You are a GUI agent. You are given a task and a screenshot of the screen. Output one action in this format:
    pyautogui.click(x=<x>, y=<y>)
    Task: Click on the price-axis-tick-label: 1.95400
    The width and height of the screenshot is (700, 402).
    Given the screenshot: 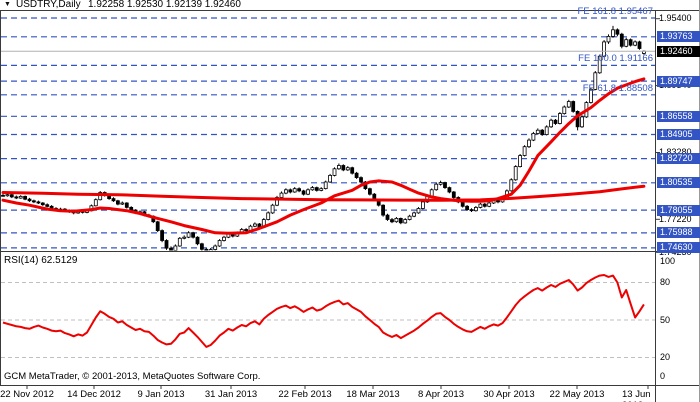 What is the action you would take?
    pyautogui.click(x=675, y=18)
    